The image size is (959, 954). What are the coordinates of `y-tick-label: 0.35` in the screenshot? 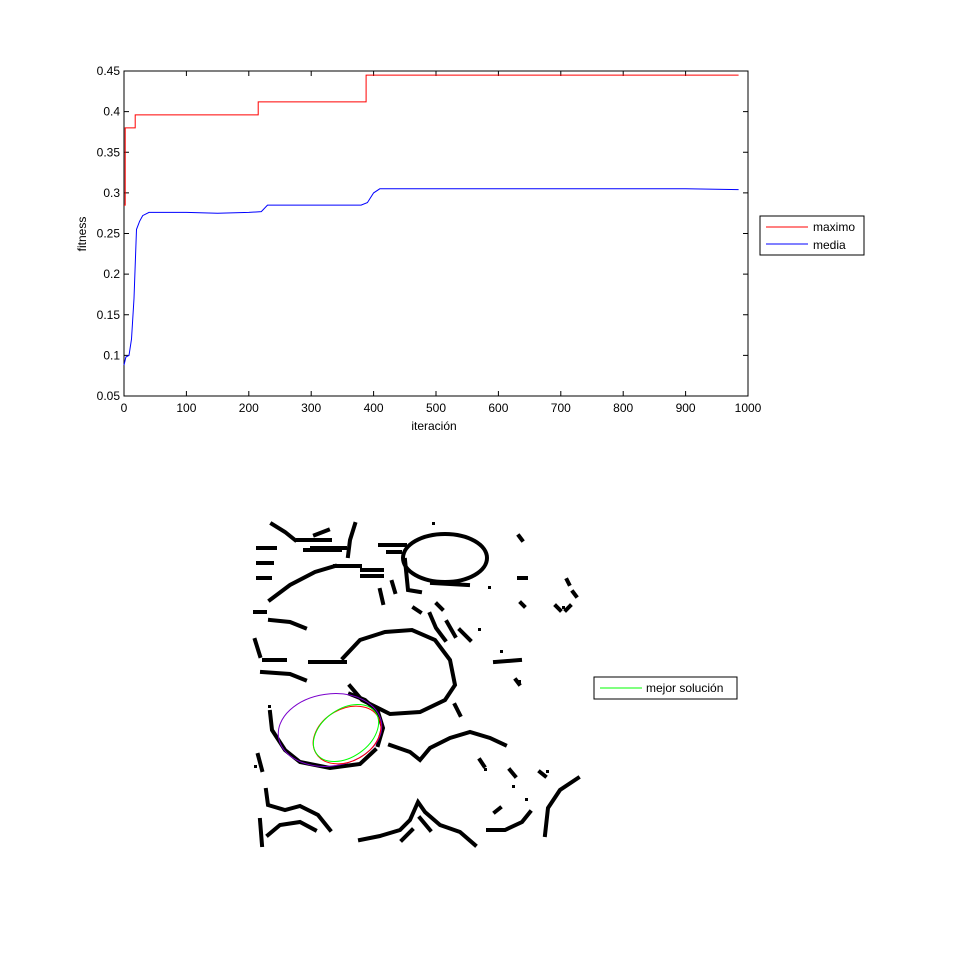 It's located at (109, 152).